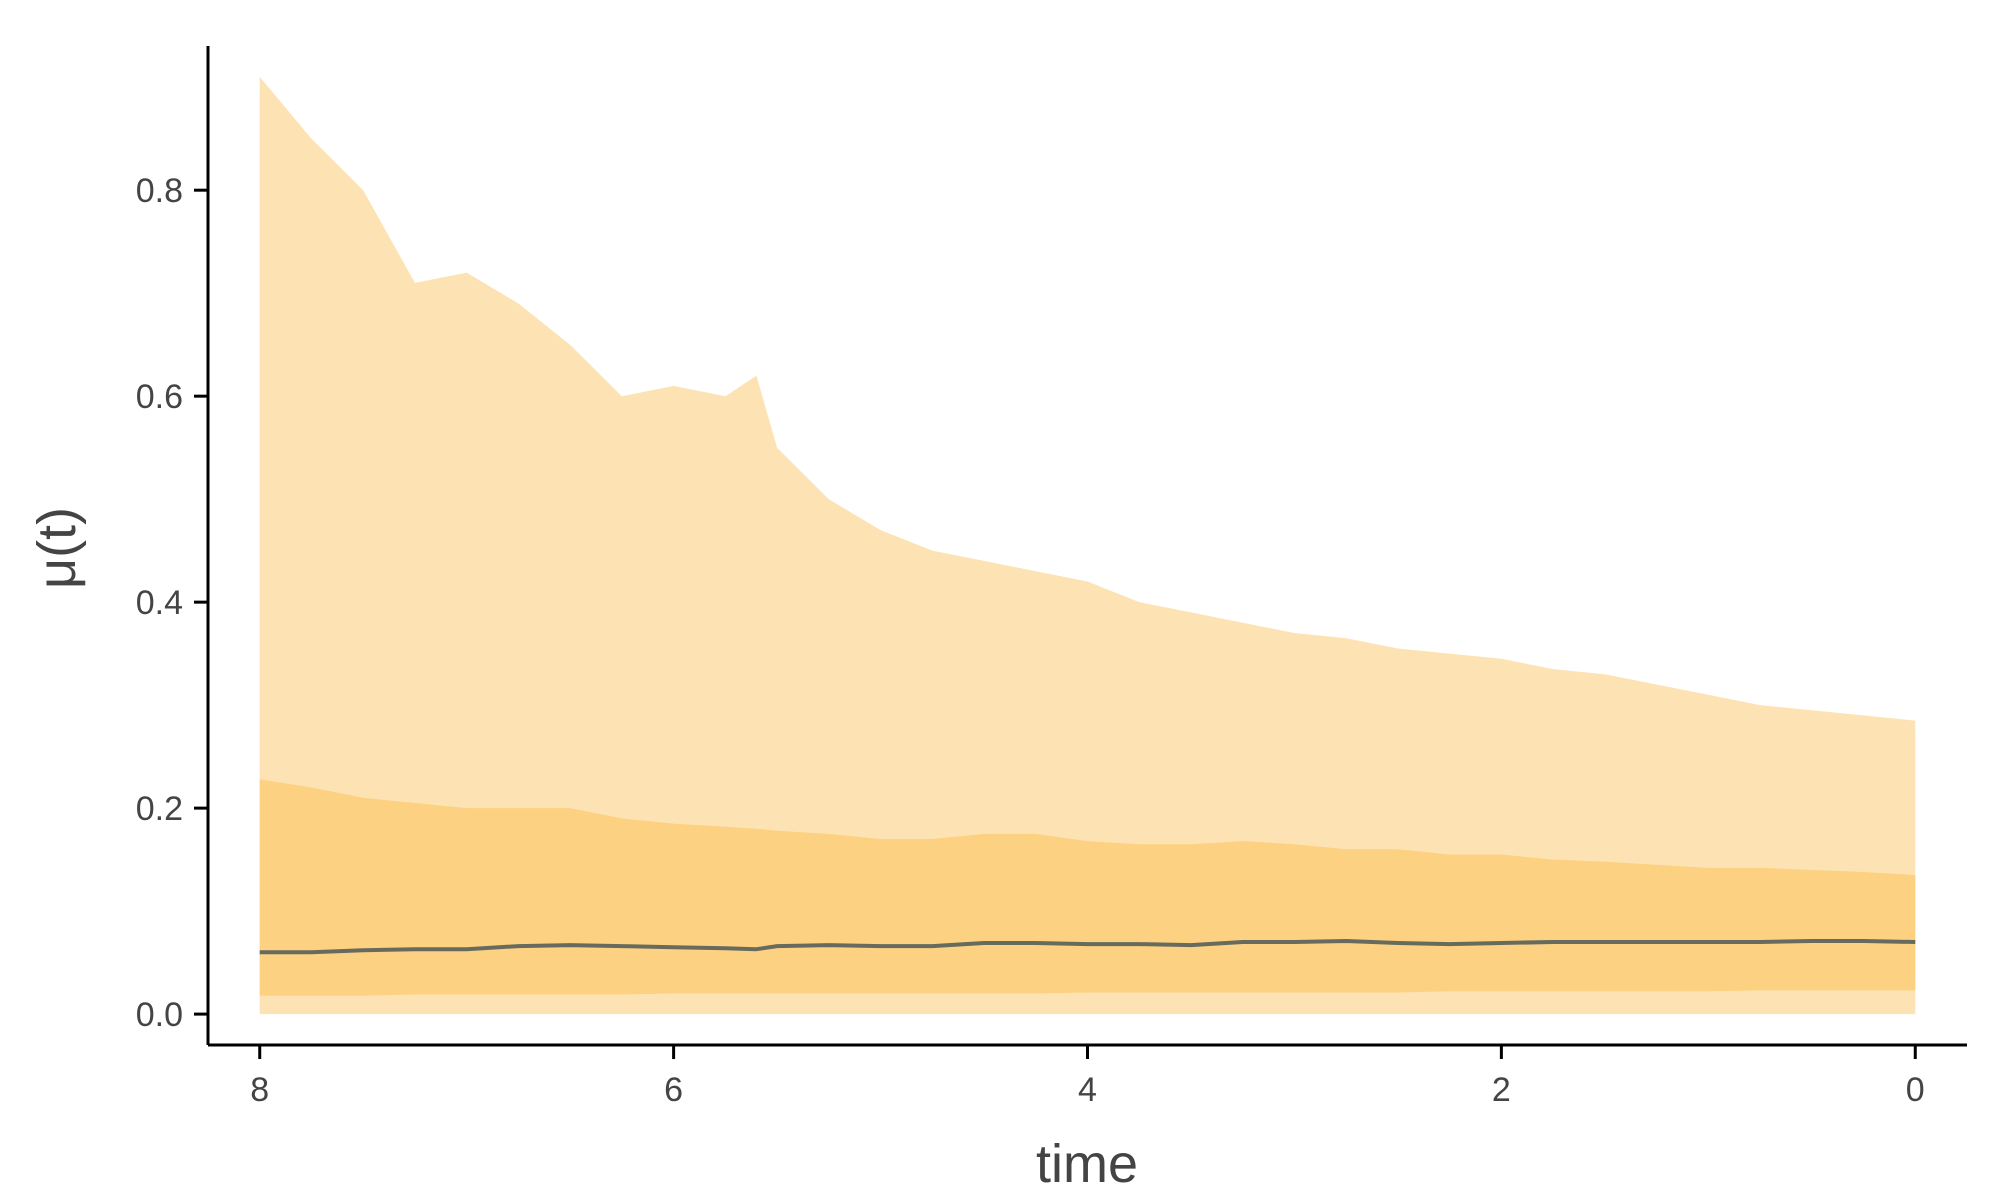 This screenshot has height=1200, width=2000. Describe the element at coordinates (1087, 1090) in the screenshot. I see `x-tick-label: 4` at that location.